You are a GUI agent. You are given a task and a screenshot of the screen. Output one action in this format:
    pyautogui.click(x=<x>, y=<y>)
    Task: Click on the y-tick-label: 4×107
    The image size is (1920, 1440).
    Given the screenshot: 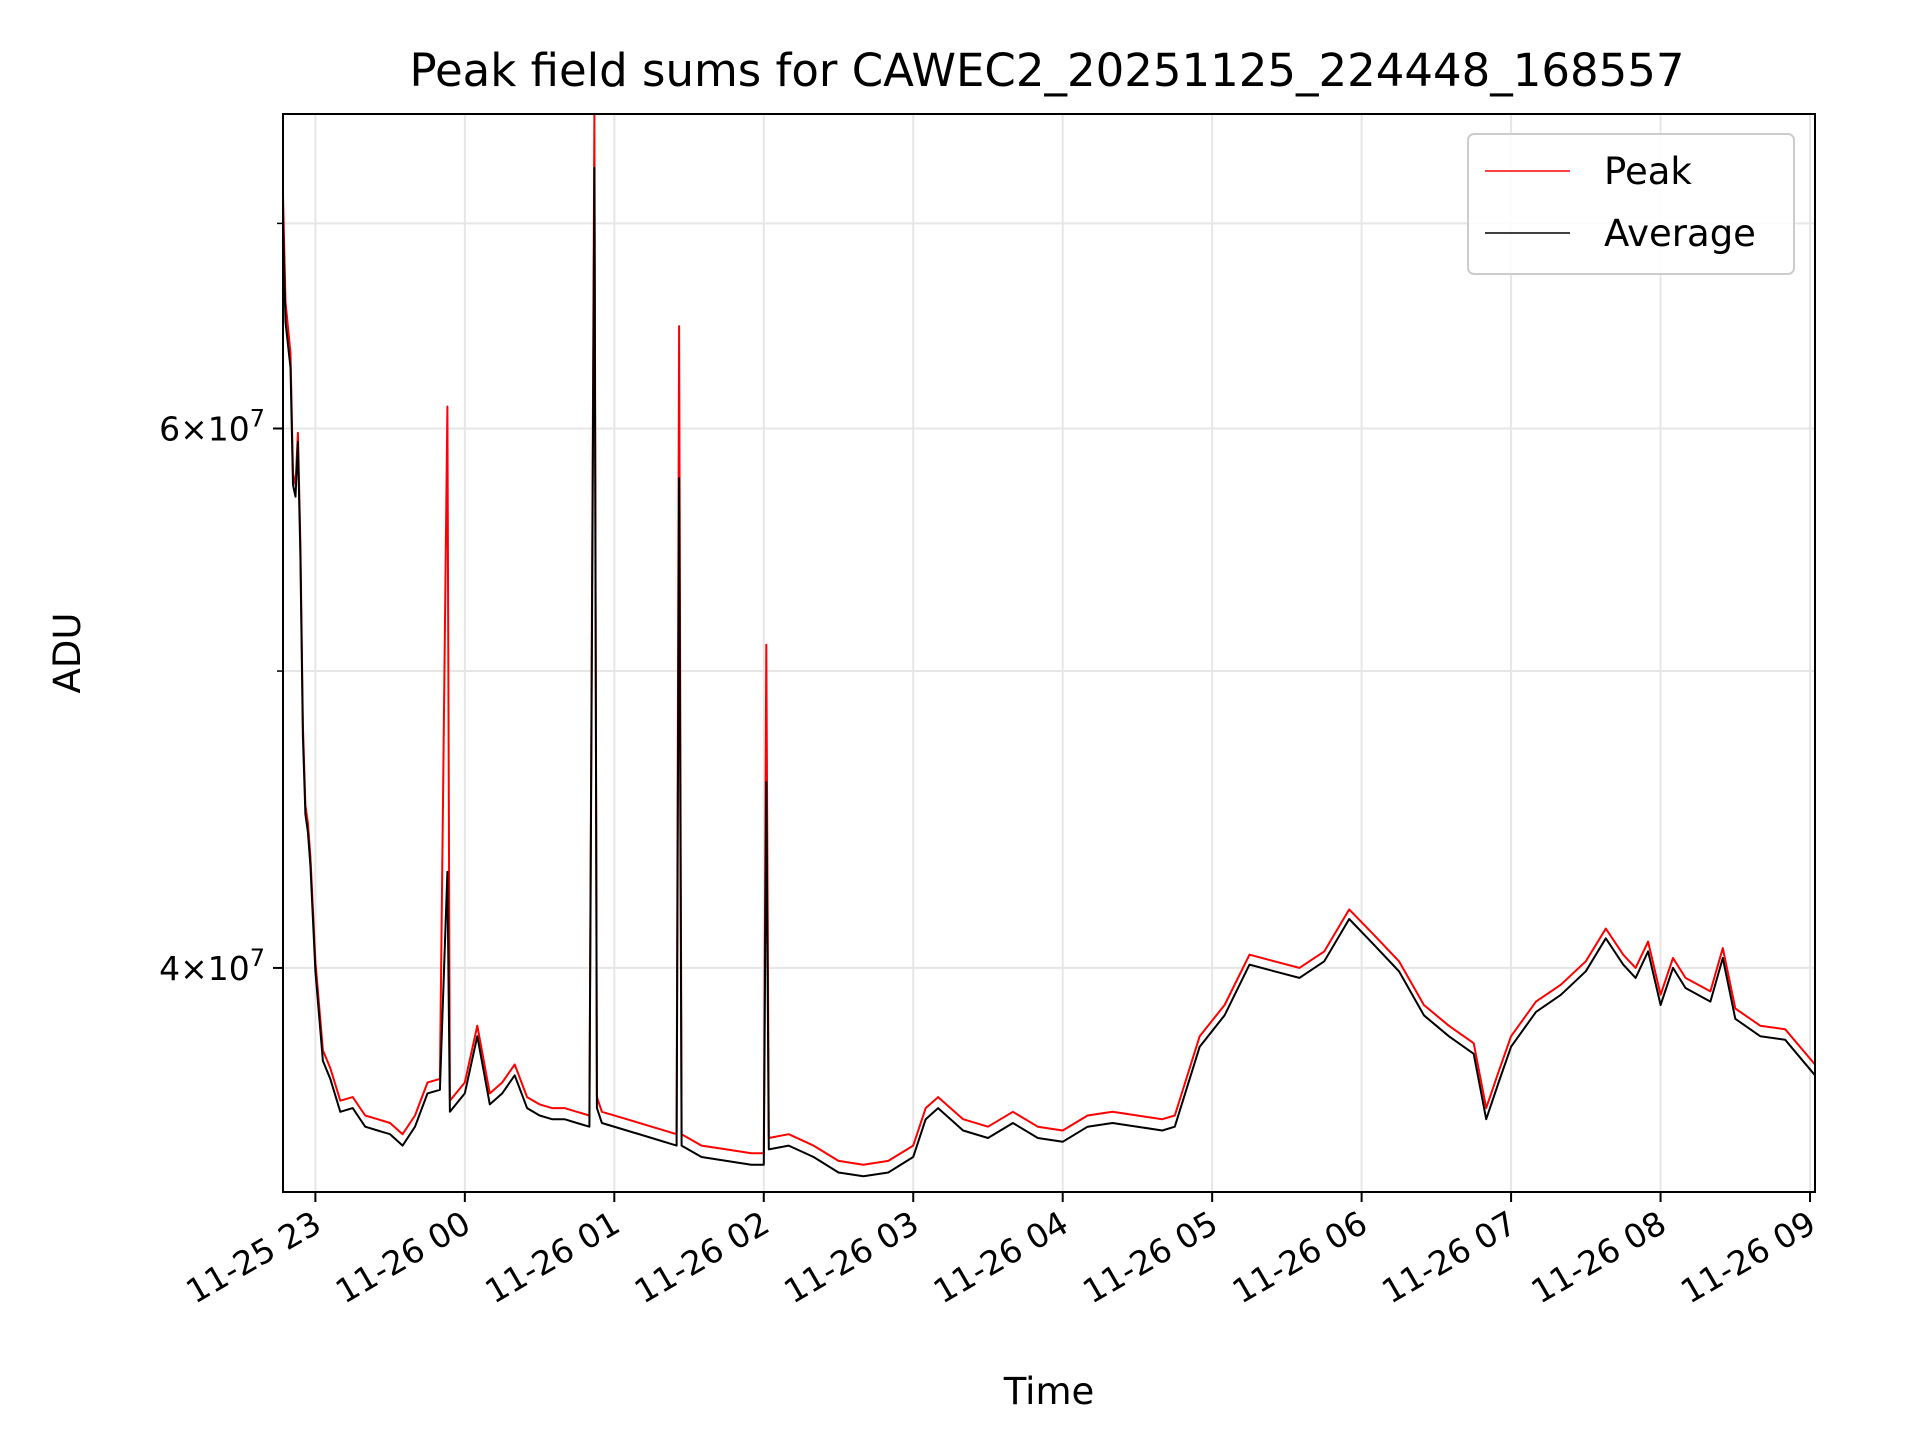 What is the action you would take?
    pyautogui.click(x=212, y=966)
    